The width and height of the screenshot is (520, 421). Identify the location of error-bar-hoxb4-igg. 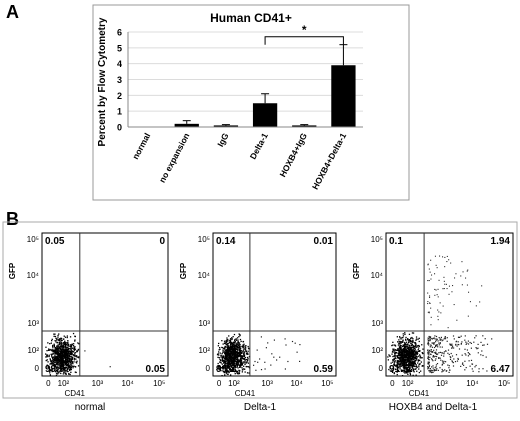
(304, 125).